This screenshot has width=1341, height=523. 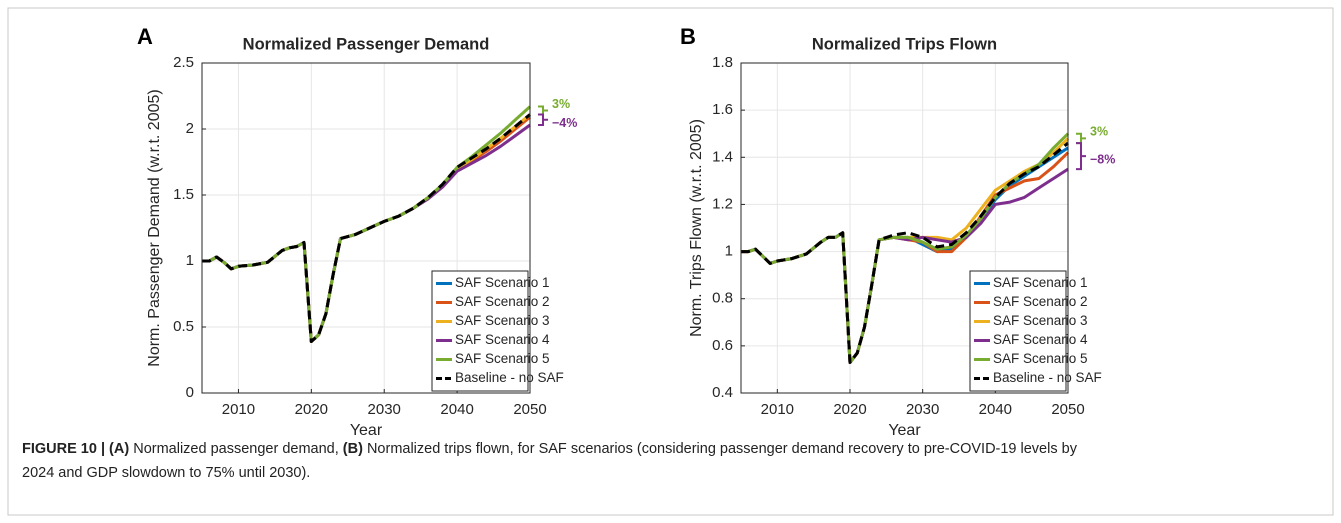 I want to click on chart-title: Normalized Trips Flown, so click(x=904, y=44).